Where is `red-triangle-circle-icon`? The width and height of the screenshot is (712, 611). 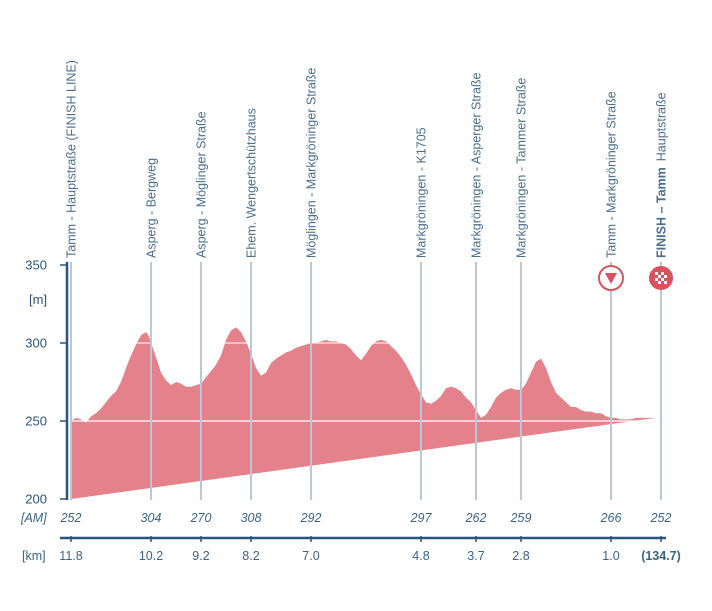
red-triangle-circle-icon is located at coordinates (611, 278).